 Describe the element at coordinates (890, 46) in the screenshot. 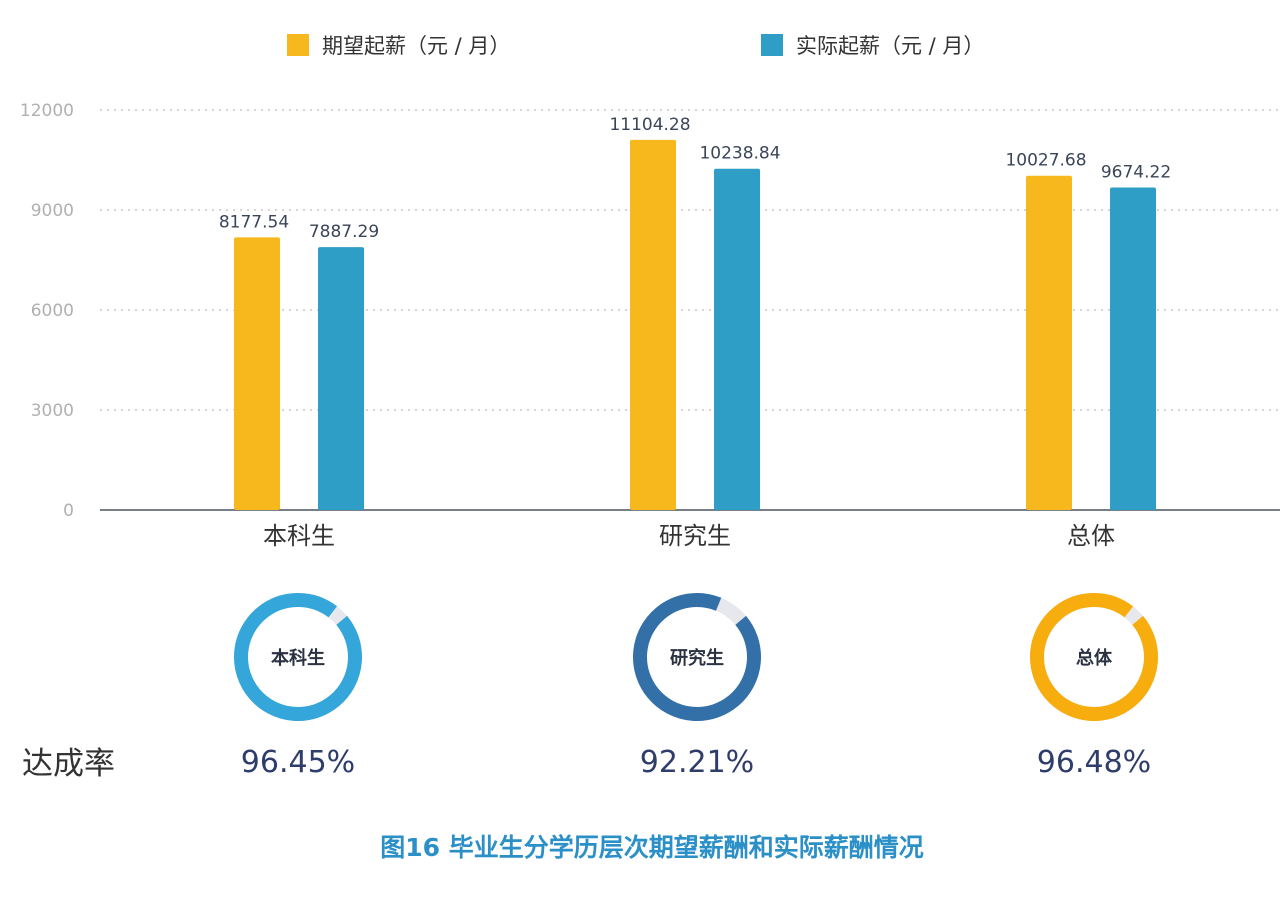

I see `legend-label-actual: 实际起薪（元 / 月）` at that location.